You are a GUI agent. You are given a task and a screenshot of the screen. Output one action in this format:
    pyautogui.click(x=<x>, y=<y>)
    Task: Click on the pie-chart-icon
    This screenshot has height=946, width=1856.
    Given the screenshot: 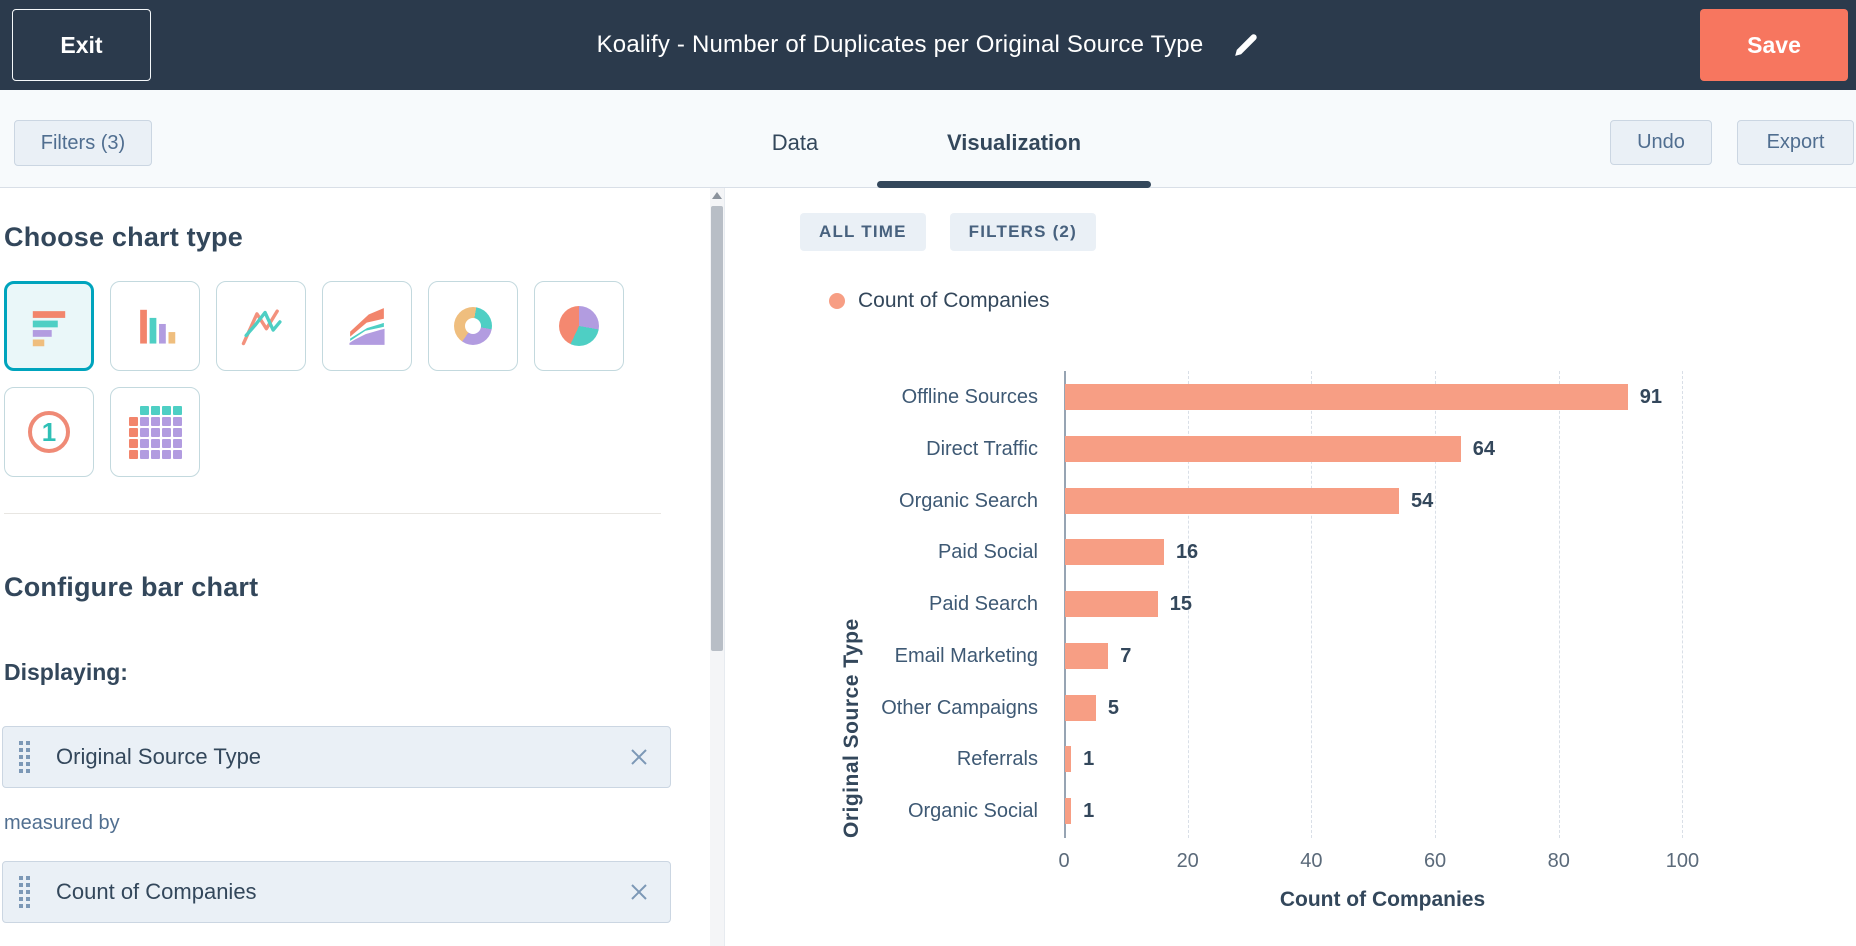 What is the action you would take?
    pyautogui.click(x=579, y=326)
    